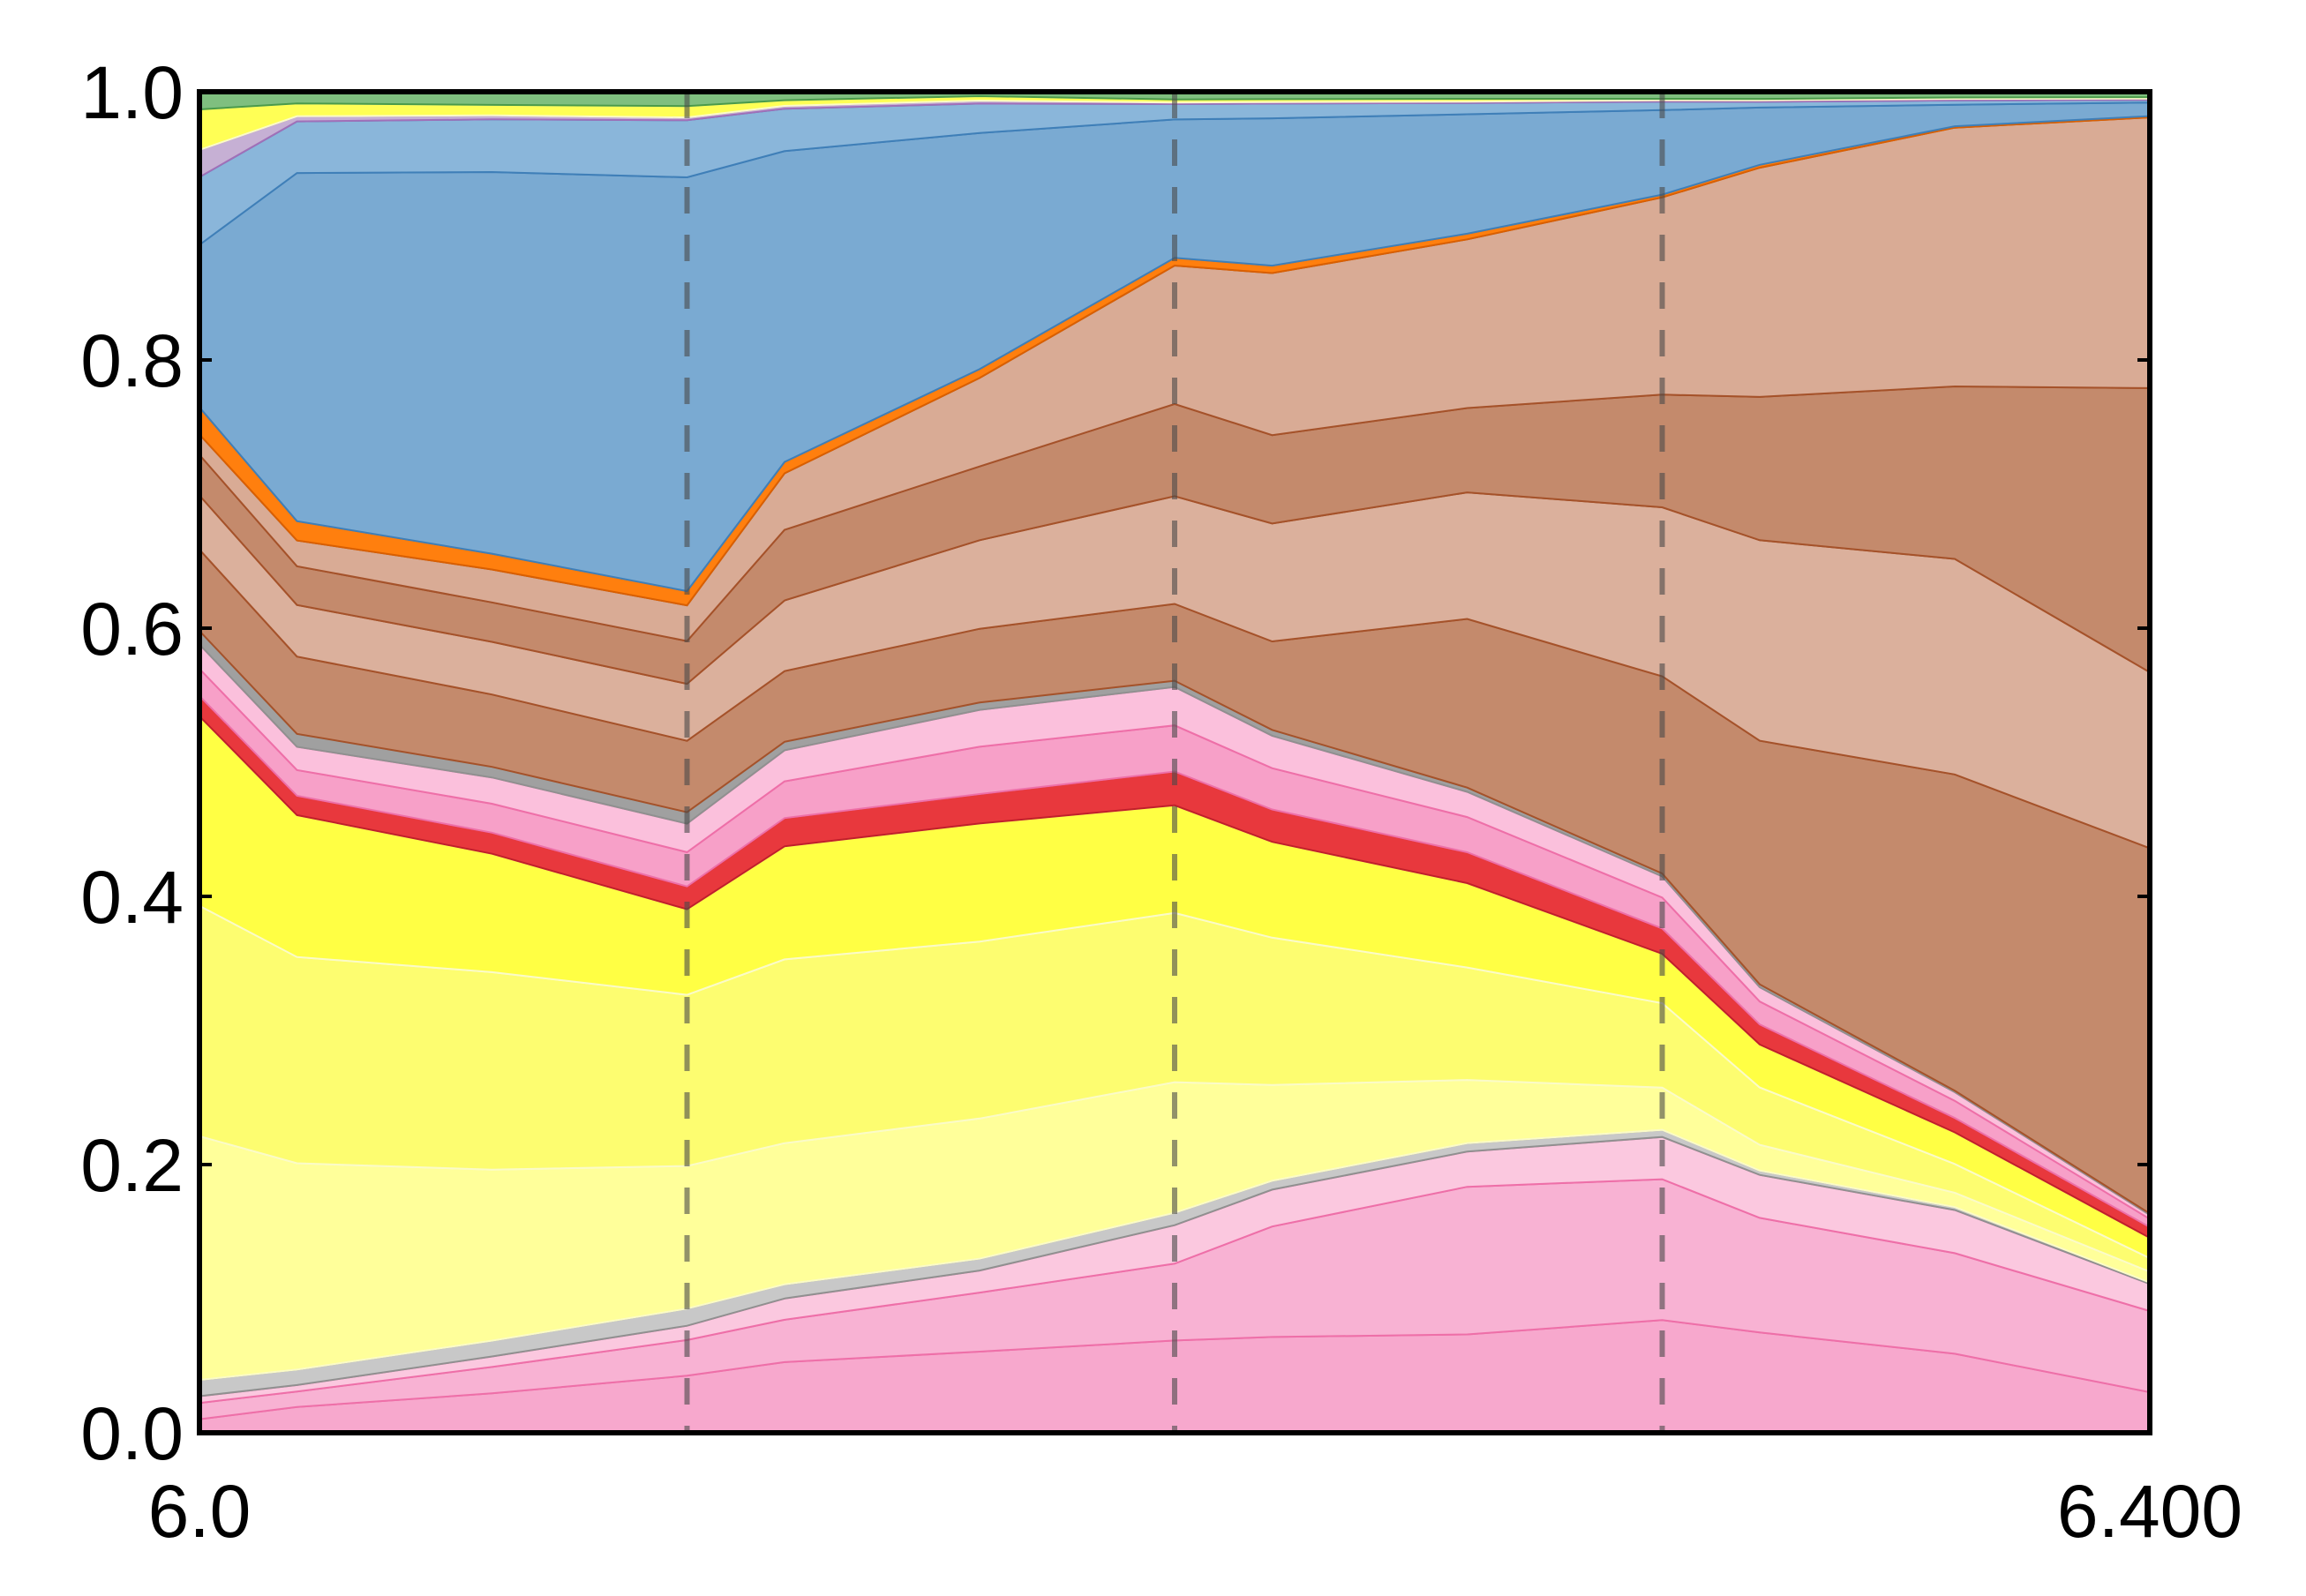  I want to click on y-tick-label-0.8: 0.8, so click(132, 360).